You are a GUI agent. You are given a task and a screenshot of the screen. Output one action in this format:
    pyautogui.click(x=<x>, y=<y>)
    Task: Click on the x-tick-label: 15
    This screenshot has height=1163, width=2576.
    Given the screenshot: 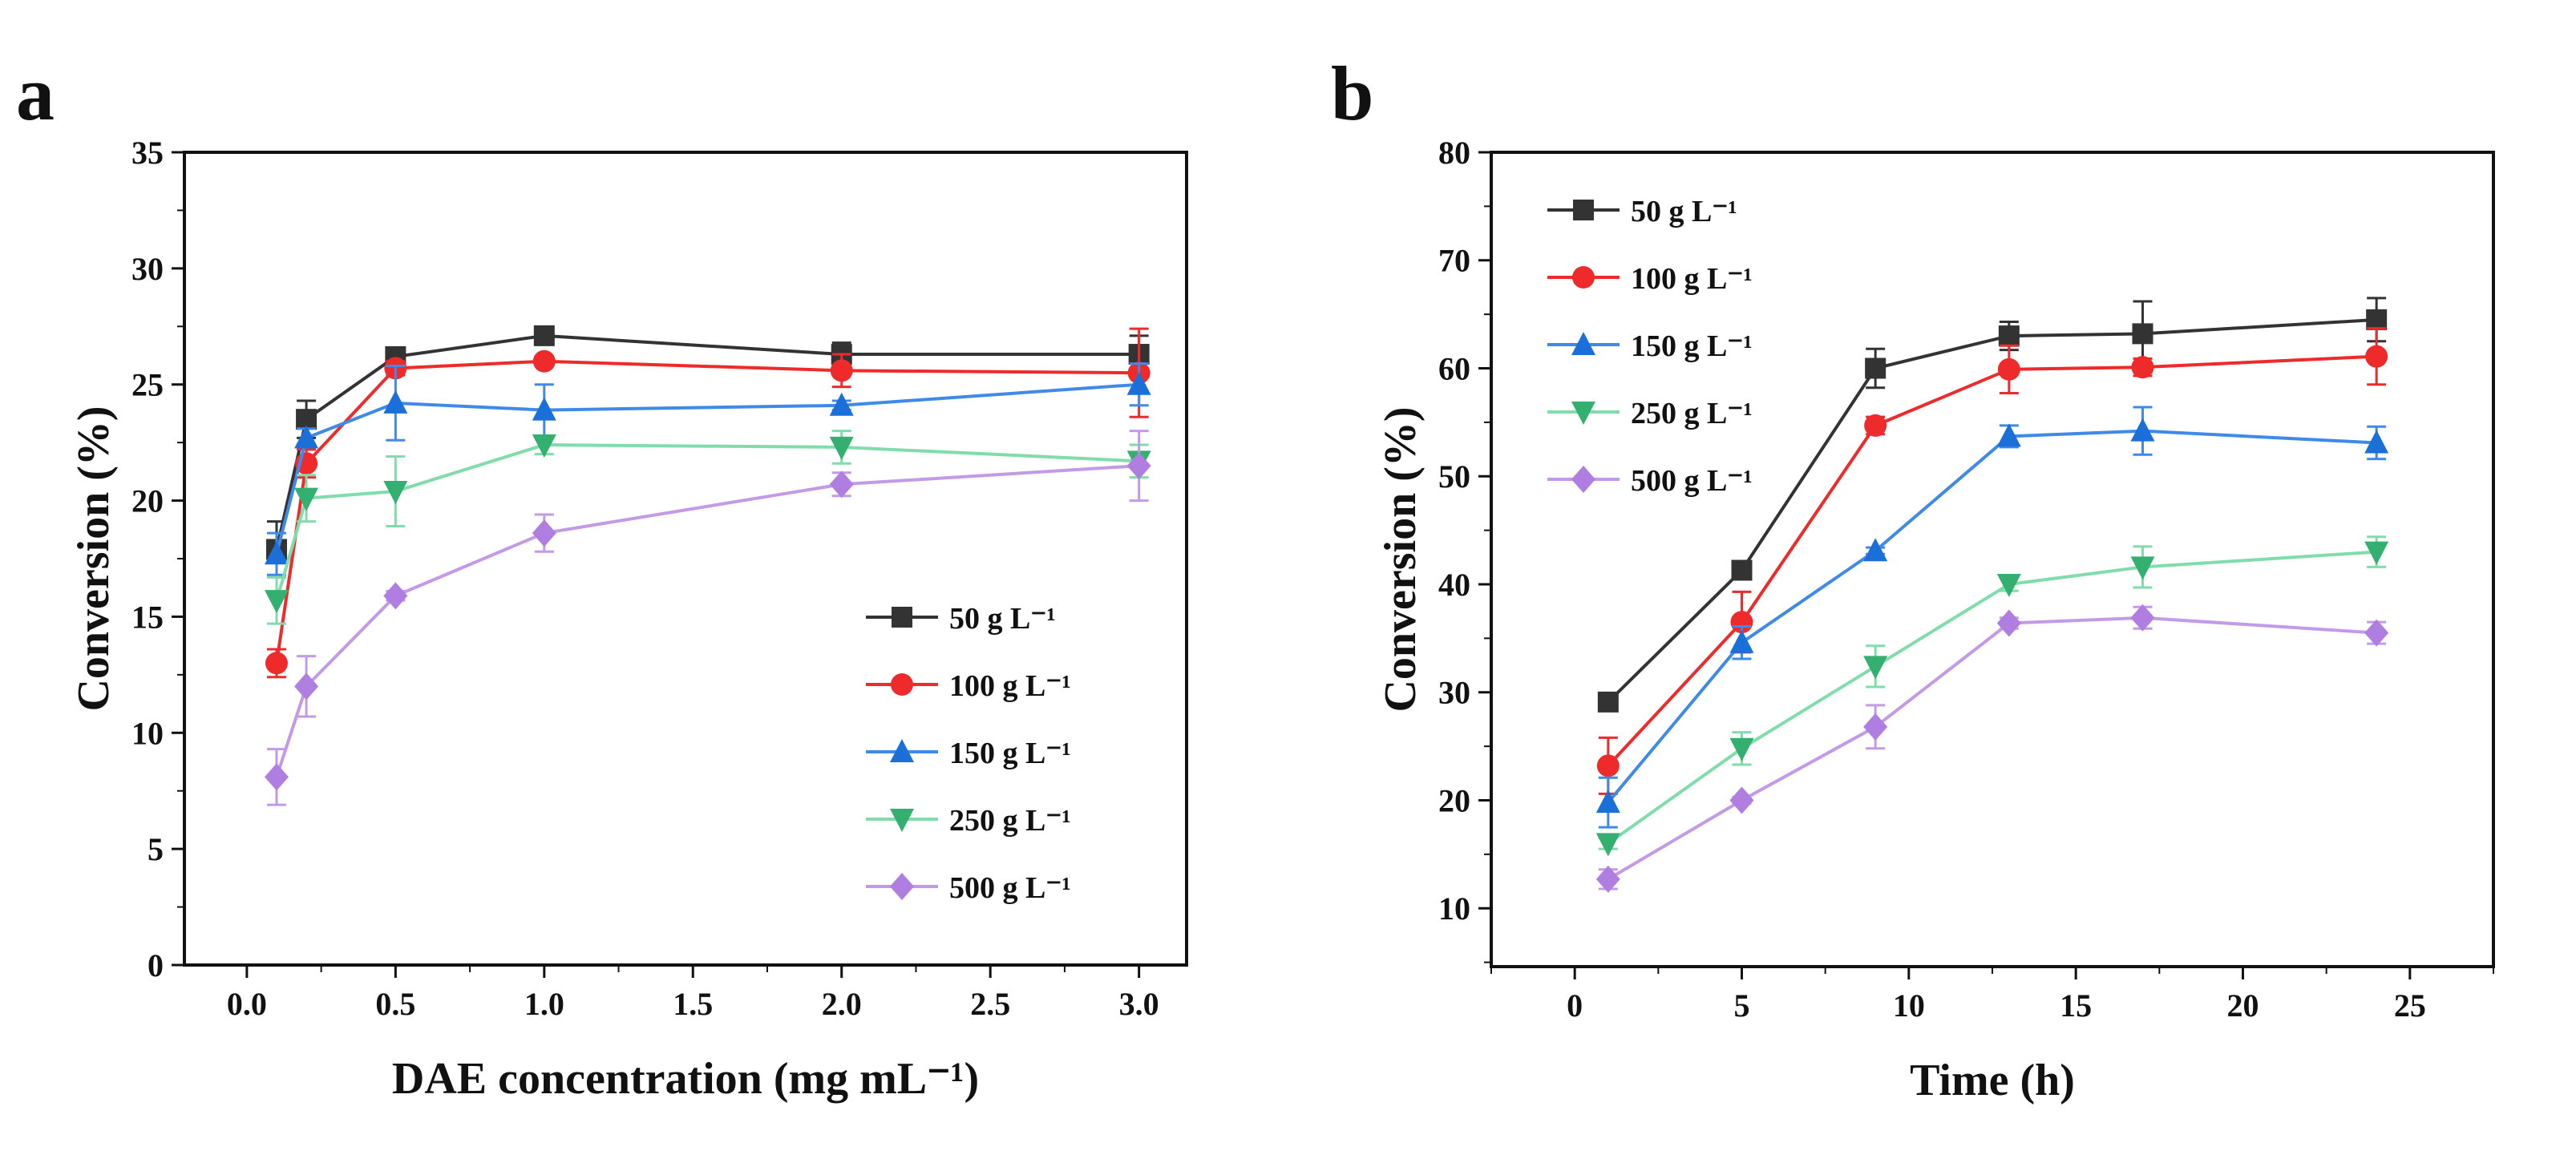 What is the action you would take?
    pyautogui.click(x=2076, y=1005)
    